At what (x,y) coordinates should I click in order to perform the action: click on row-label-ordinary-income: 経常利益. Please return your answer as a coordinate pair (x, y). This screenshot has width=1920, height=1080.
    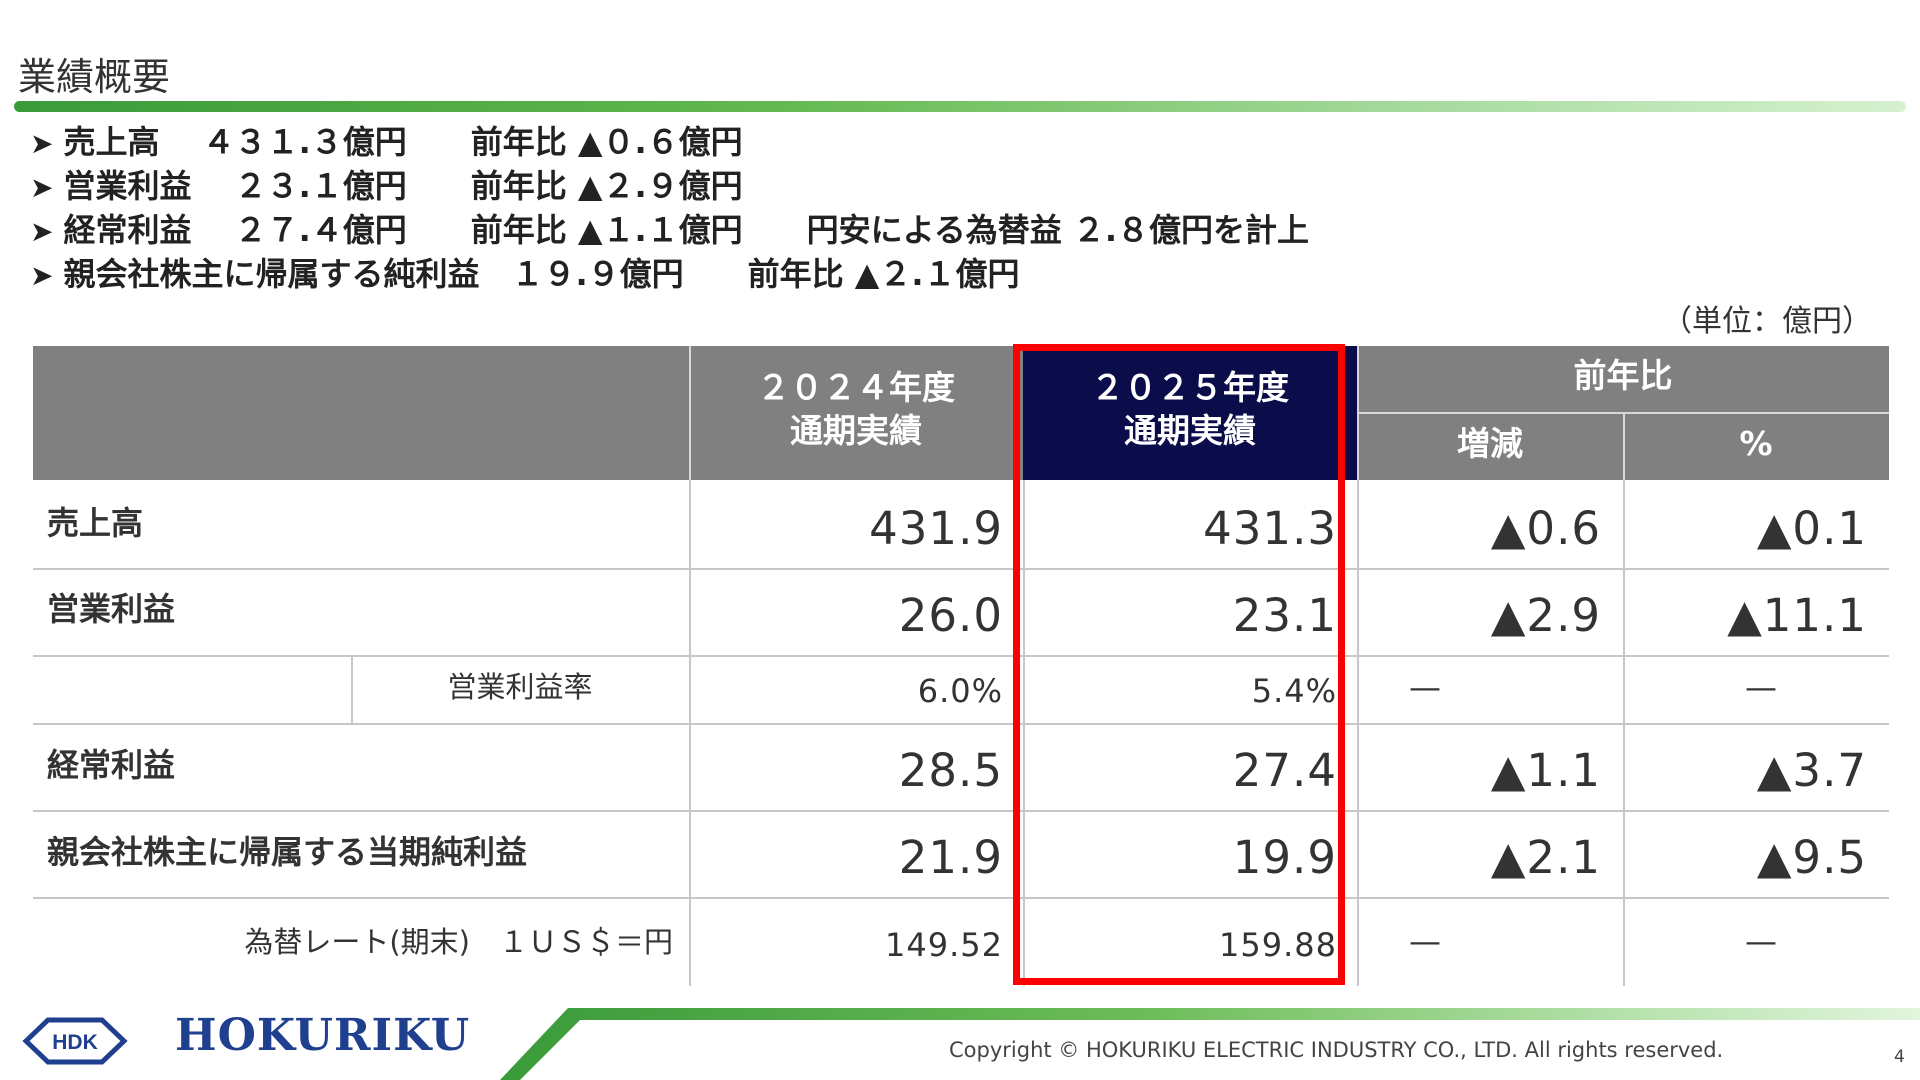
    Looking at the image, I should click on (111, 765).